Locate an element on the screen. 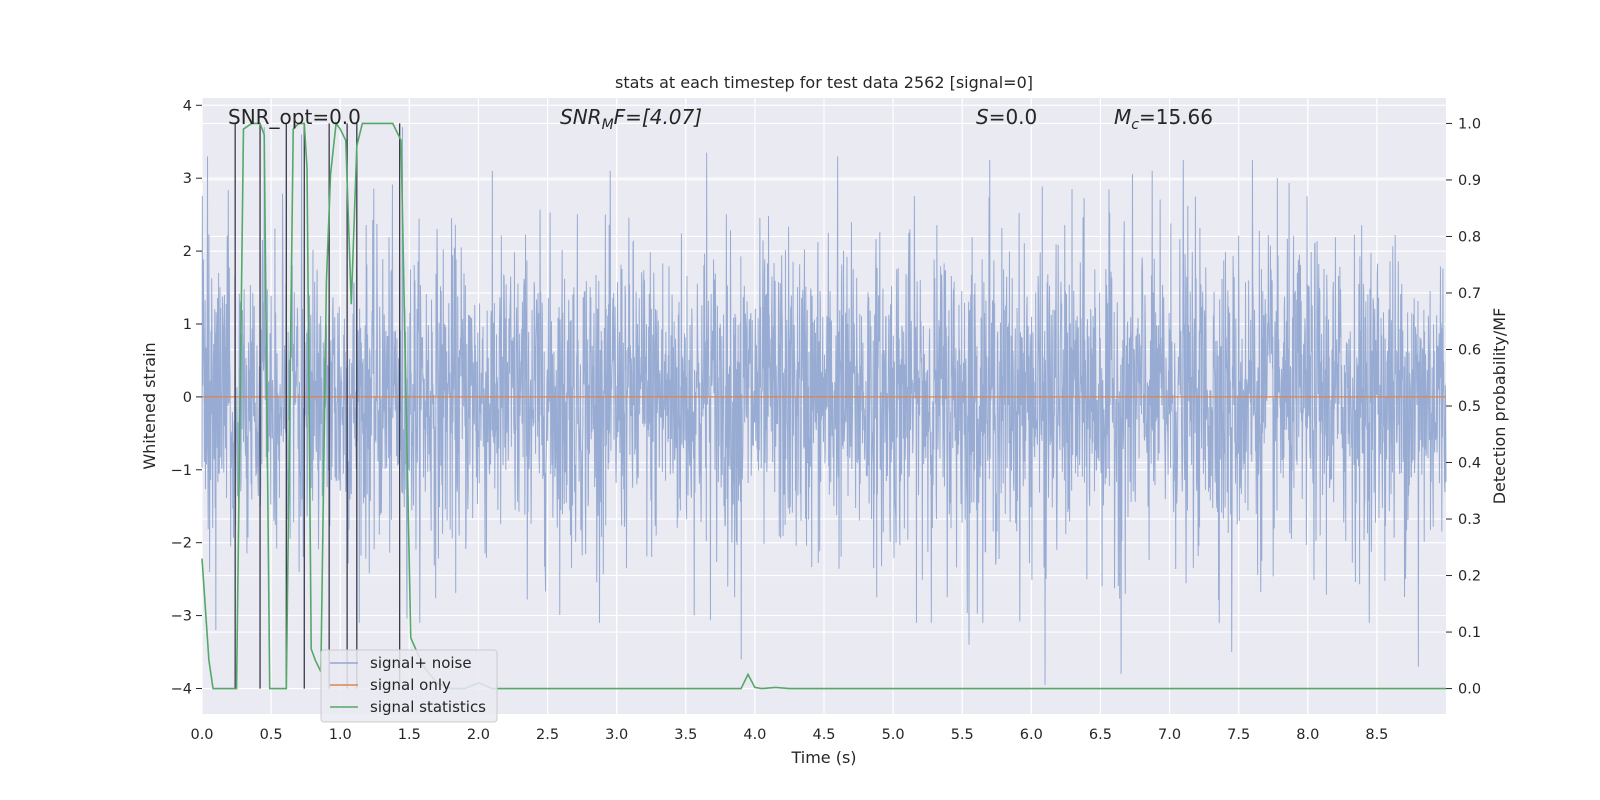 The height and width of the screenshot is (800, 1600). x-tick-15: 7.5 is located at coordinates (1238, 735).